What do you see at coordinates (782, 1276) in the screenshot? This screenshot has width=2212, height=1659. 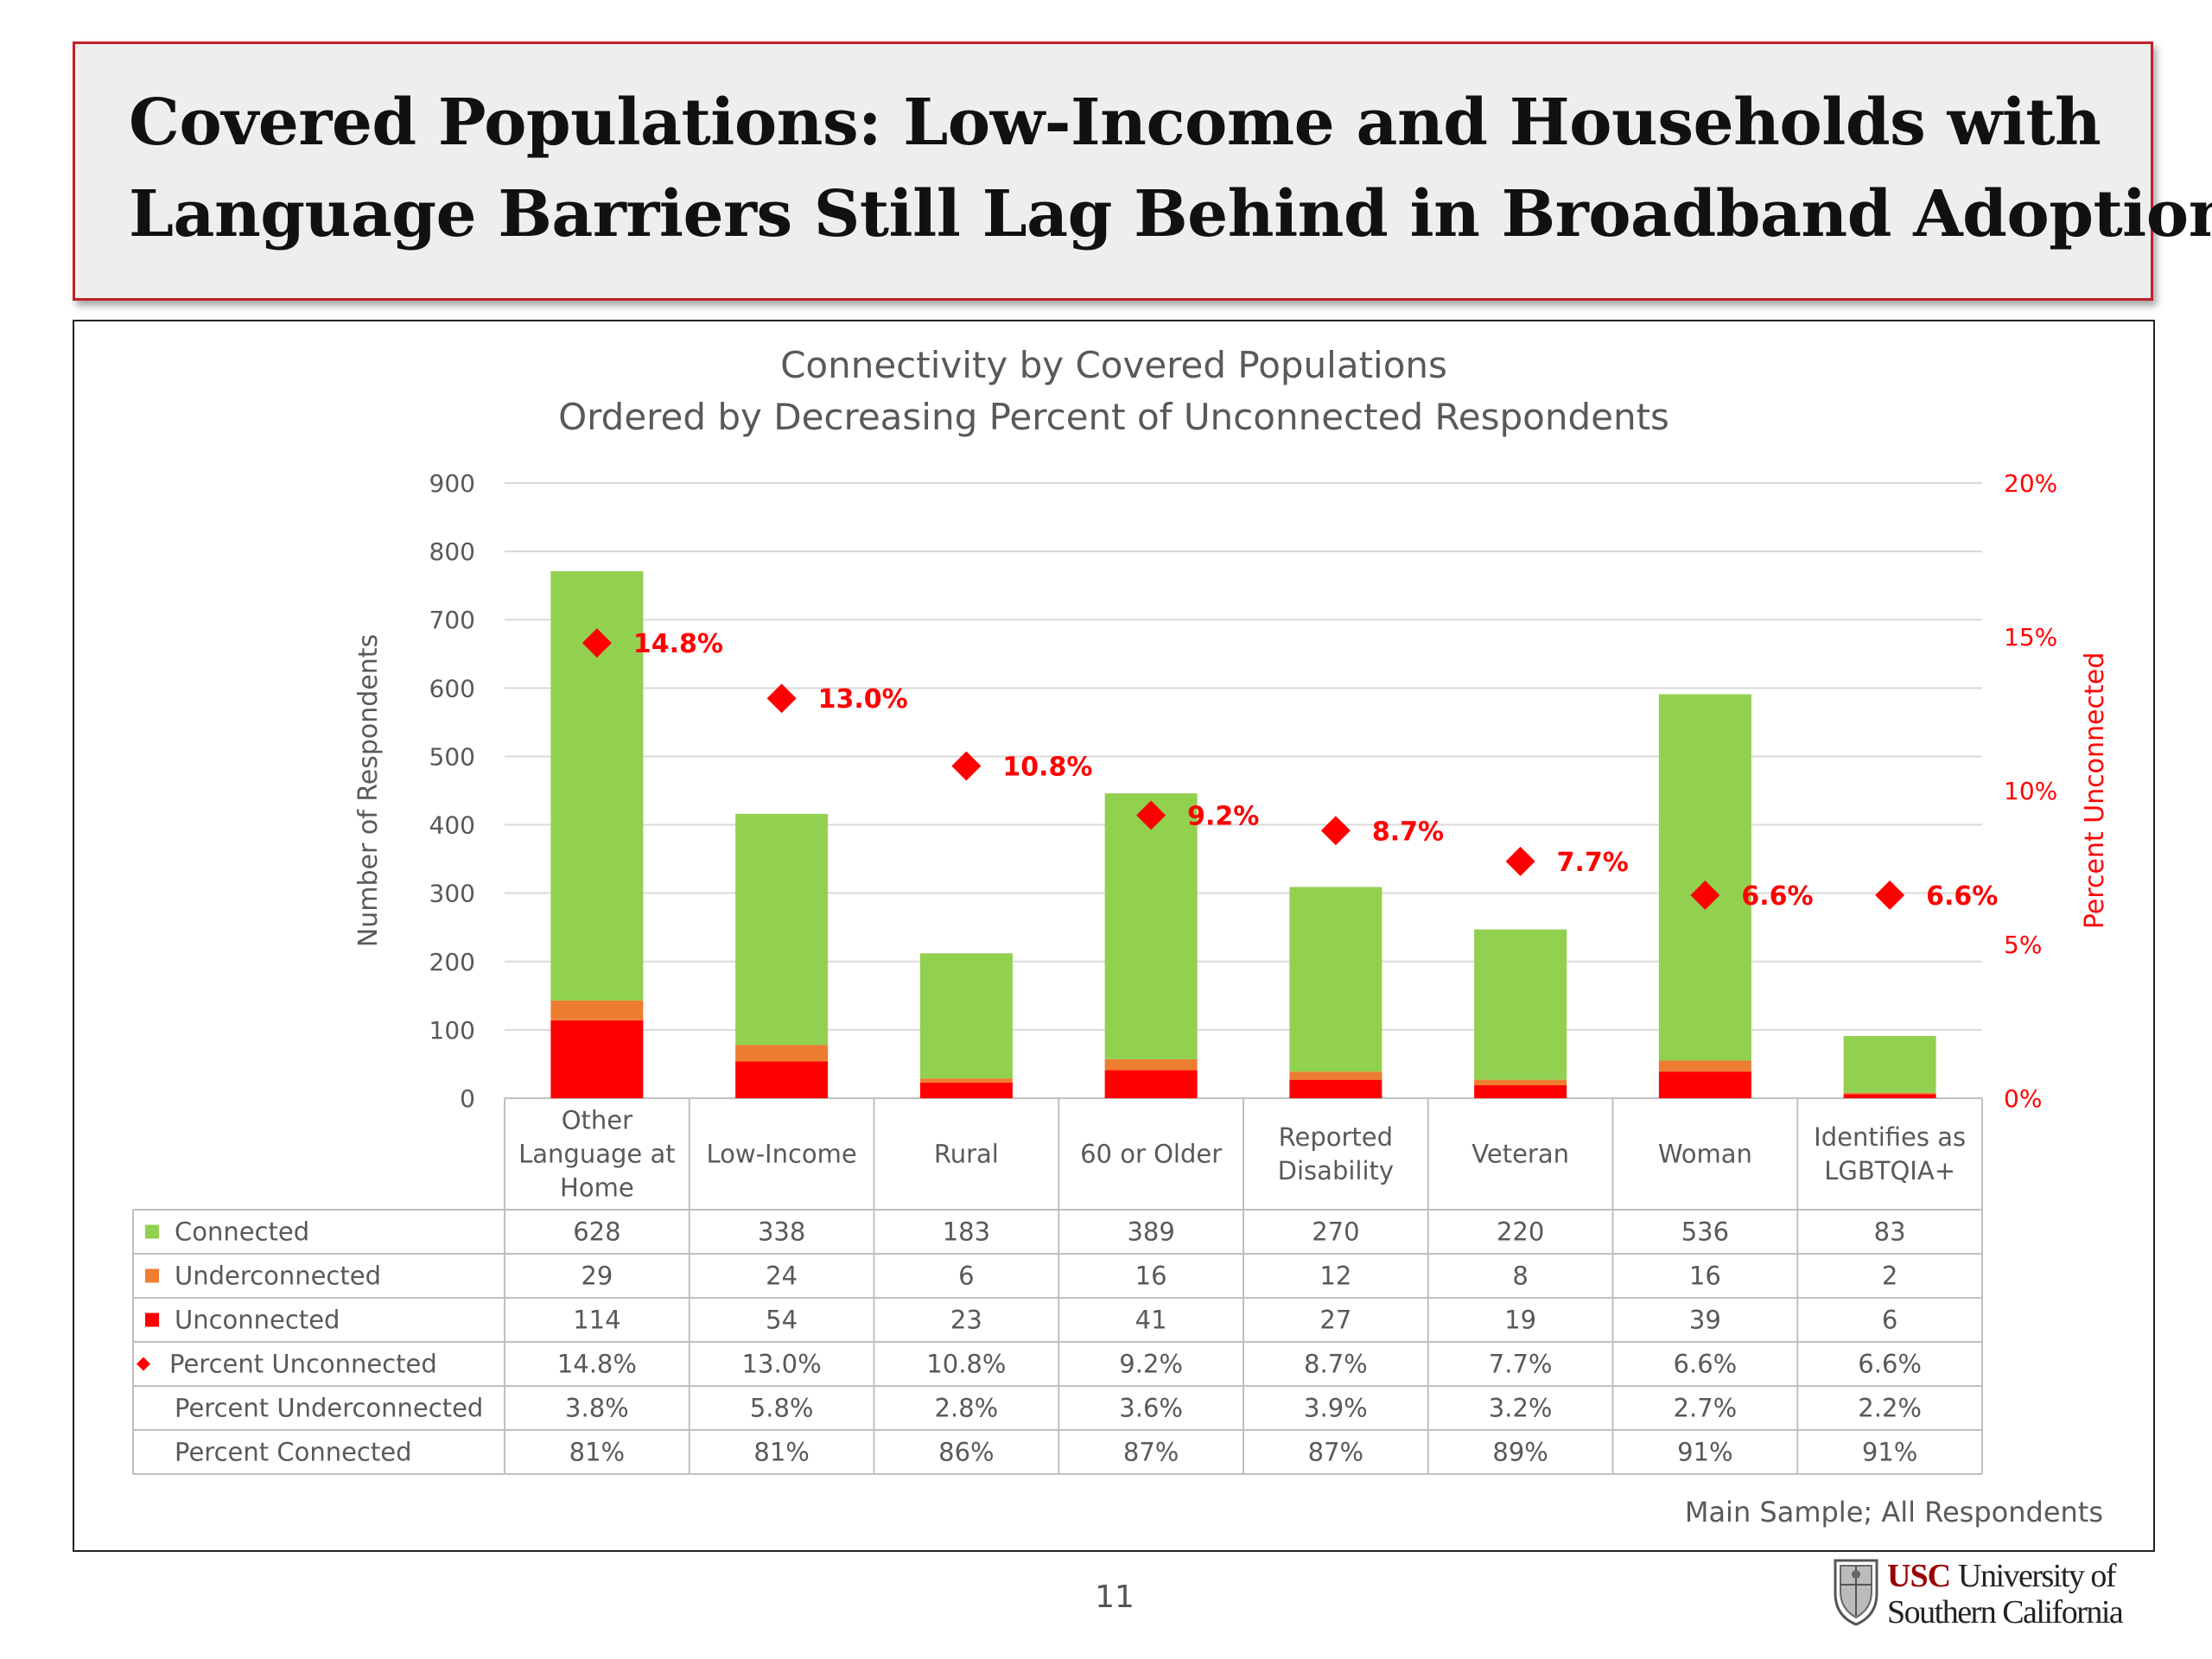 I see `table-cell: 24` at bounding box center [782, 1276].